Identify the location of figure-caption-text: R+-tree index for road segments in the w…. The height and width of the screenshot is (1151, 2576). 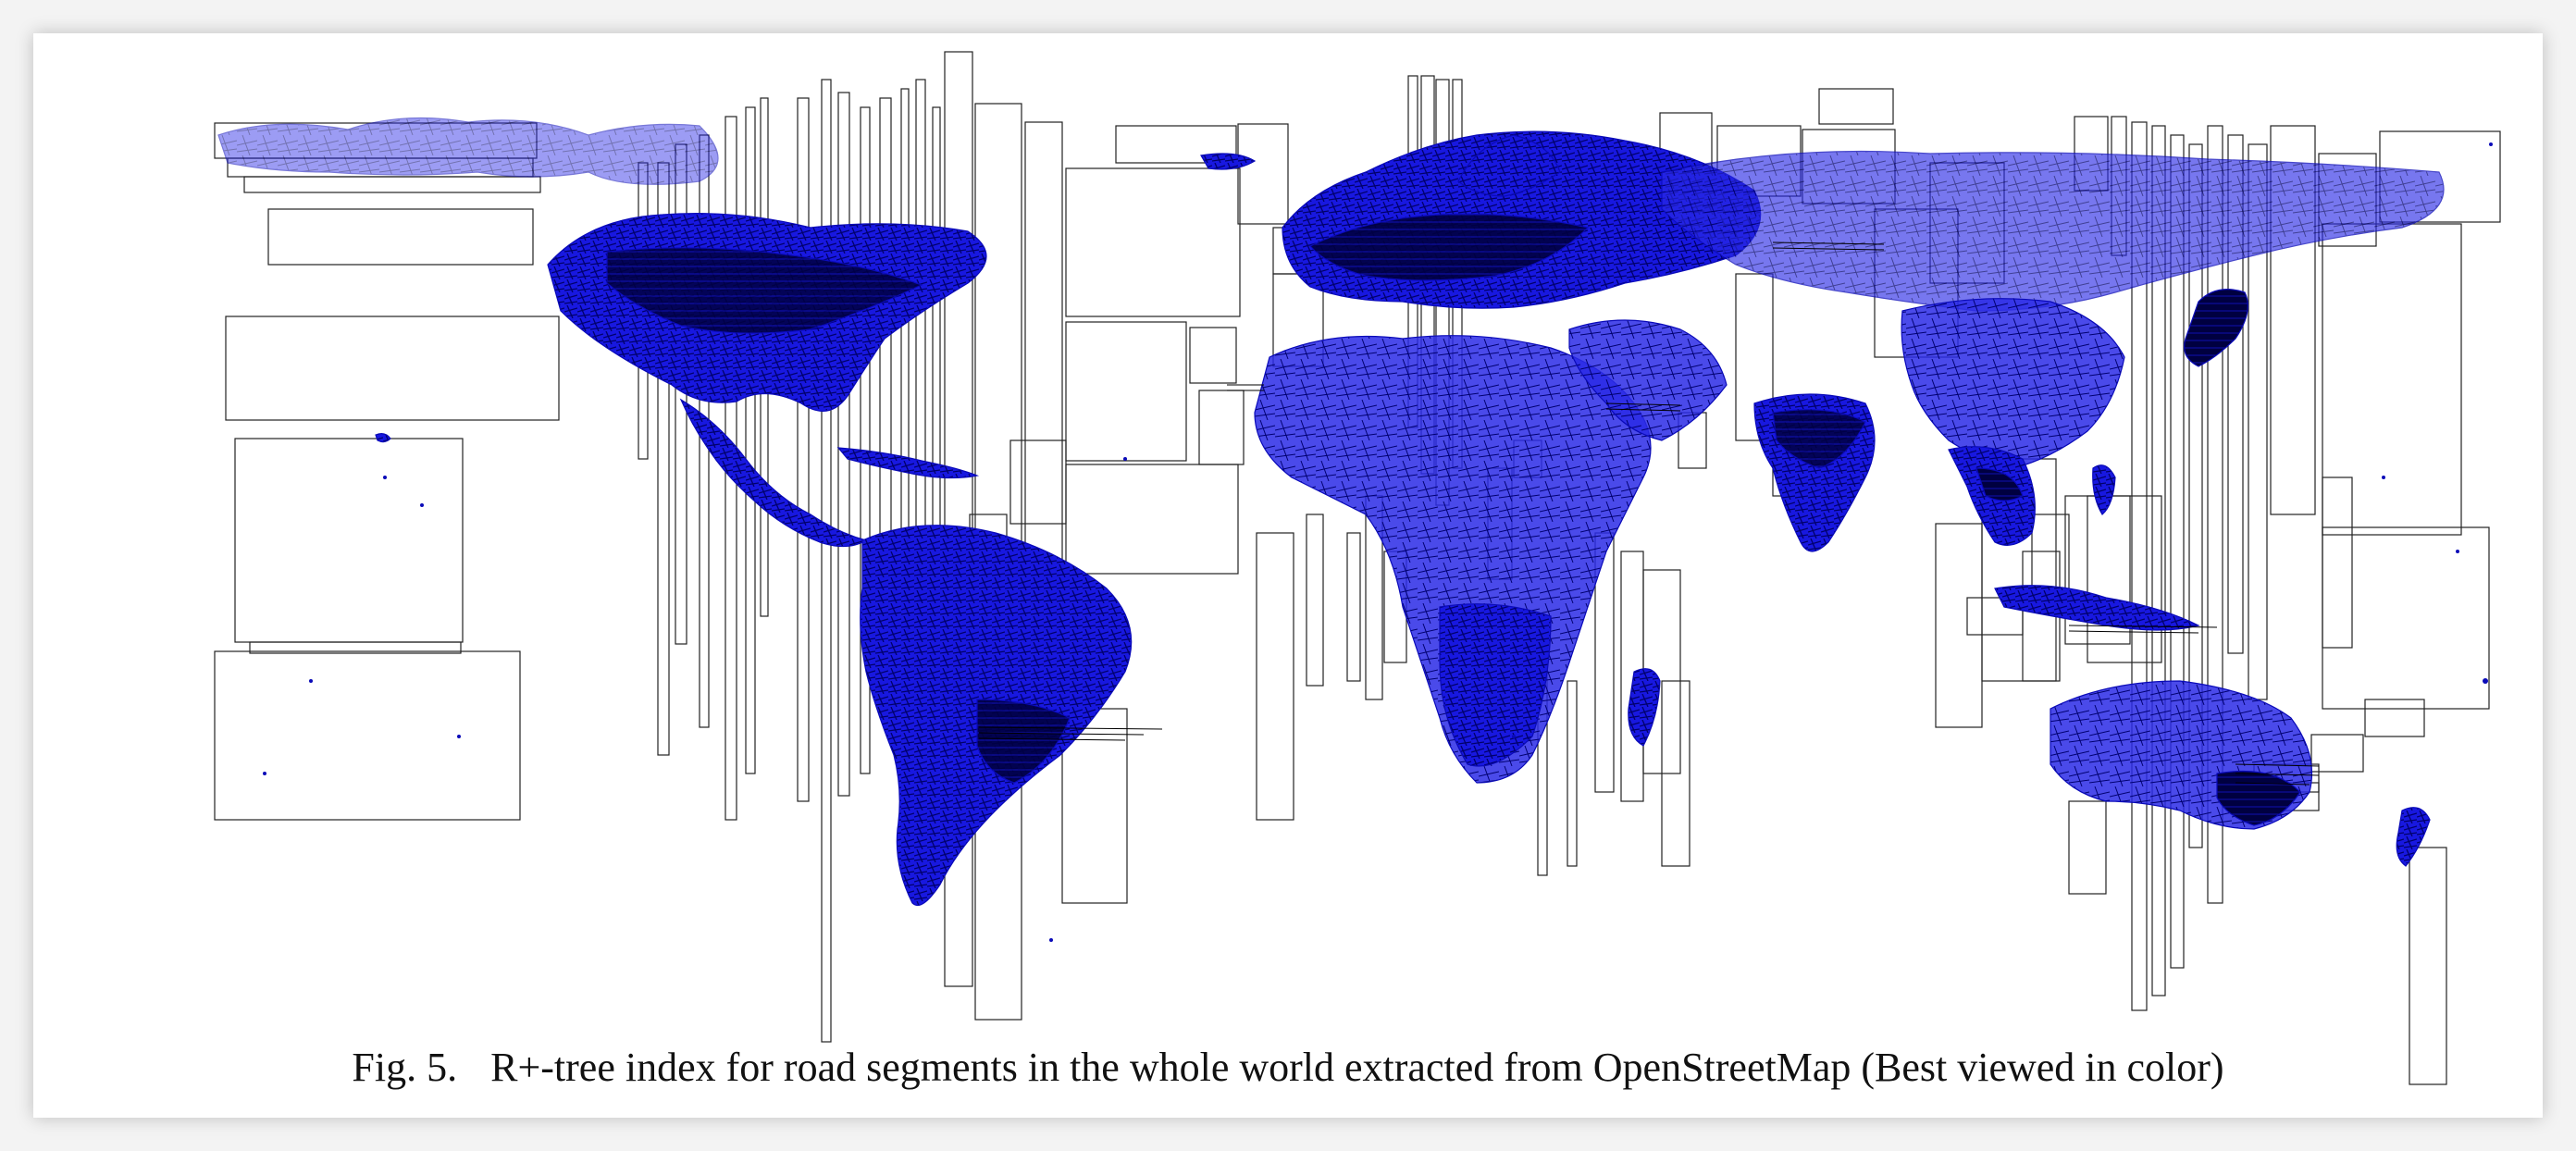
(1357, 1067).